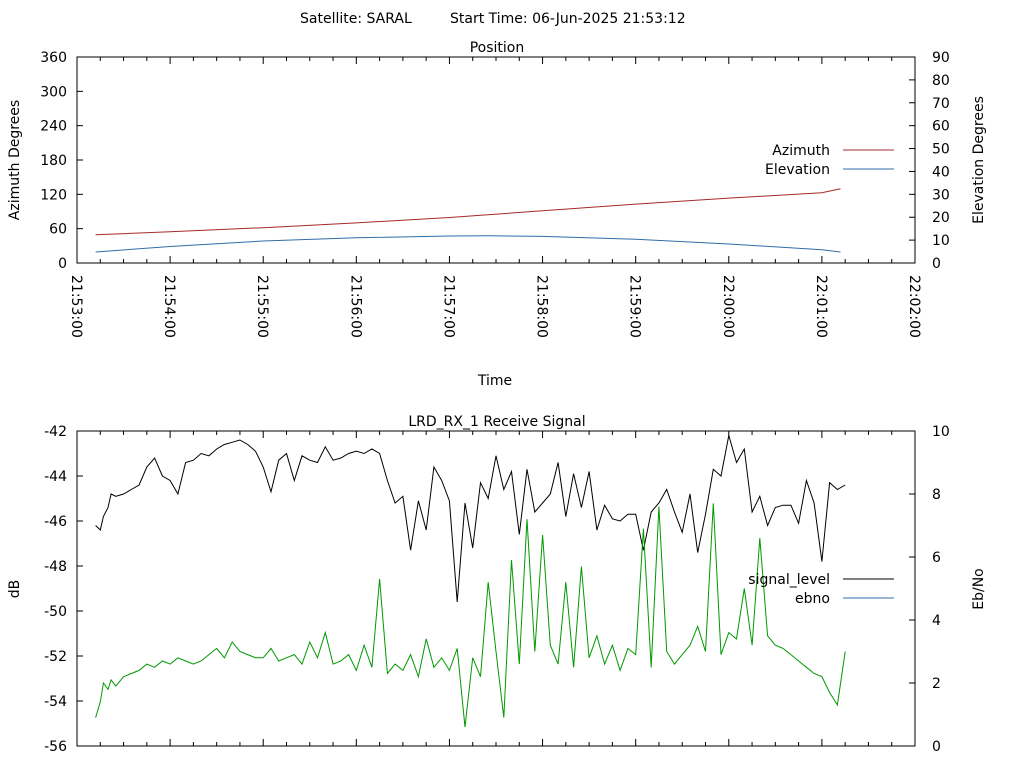  I want to click on position-ylabel: Azimuth Degrees, so click(15, 160).